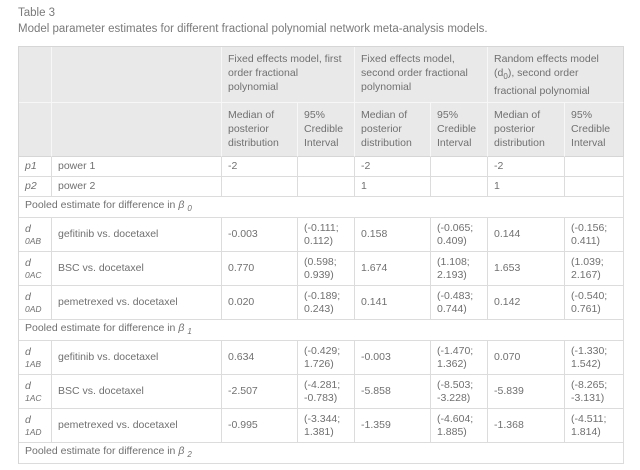  What do you see at coordinates (393, 235) in the screenshot?
I see `value-cell: 0.158` at bounding box center [393, 235].